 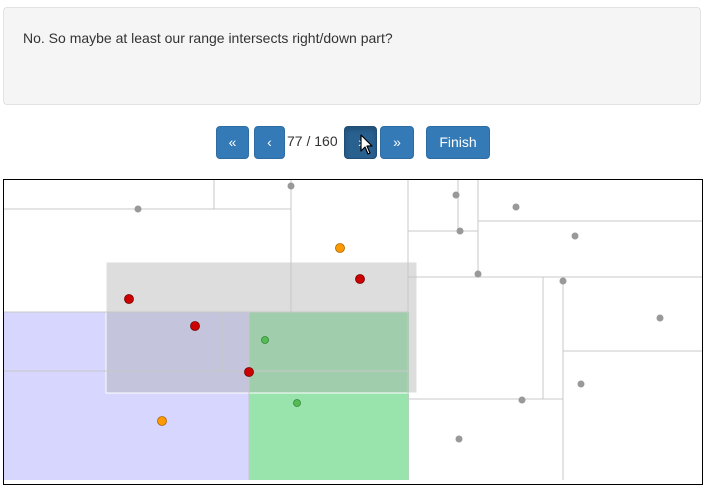 I want to click on last-step-button: », so click(x=397, y=142).